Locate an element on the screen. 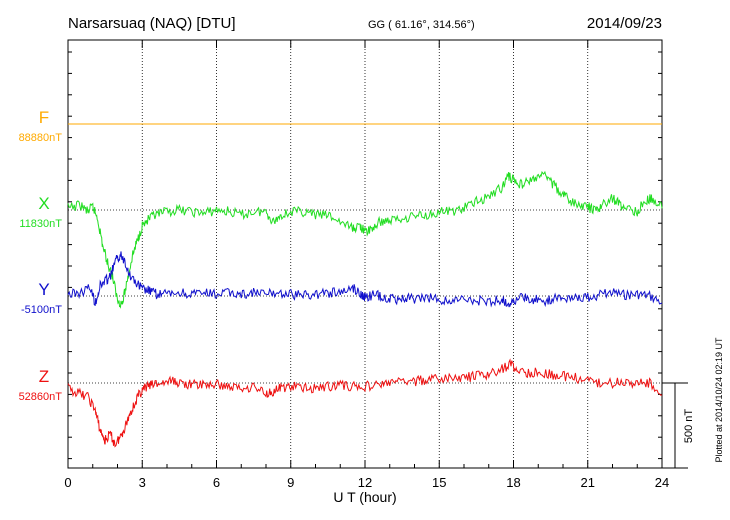  x-axis-label: U T (hour) is located at coordinates (364, 497).